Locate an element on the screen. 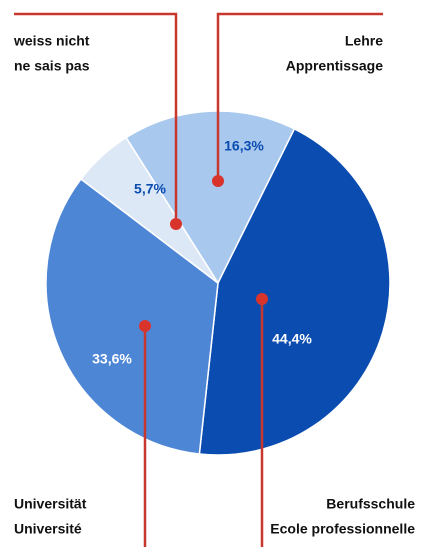  category-label: ne sais pas is located at coordinates (52, 66).